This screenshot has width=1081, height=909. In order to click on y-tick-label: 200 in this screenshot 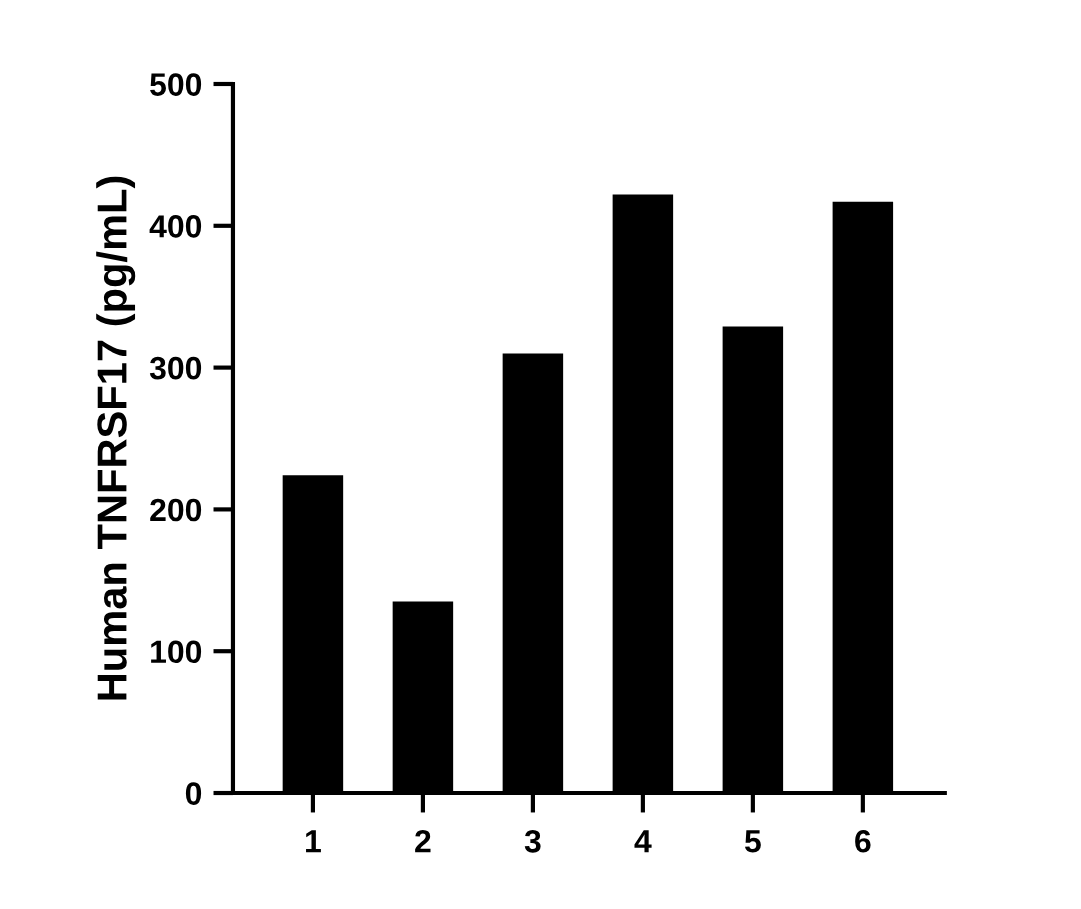, I will do `click(176, 510)`.